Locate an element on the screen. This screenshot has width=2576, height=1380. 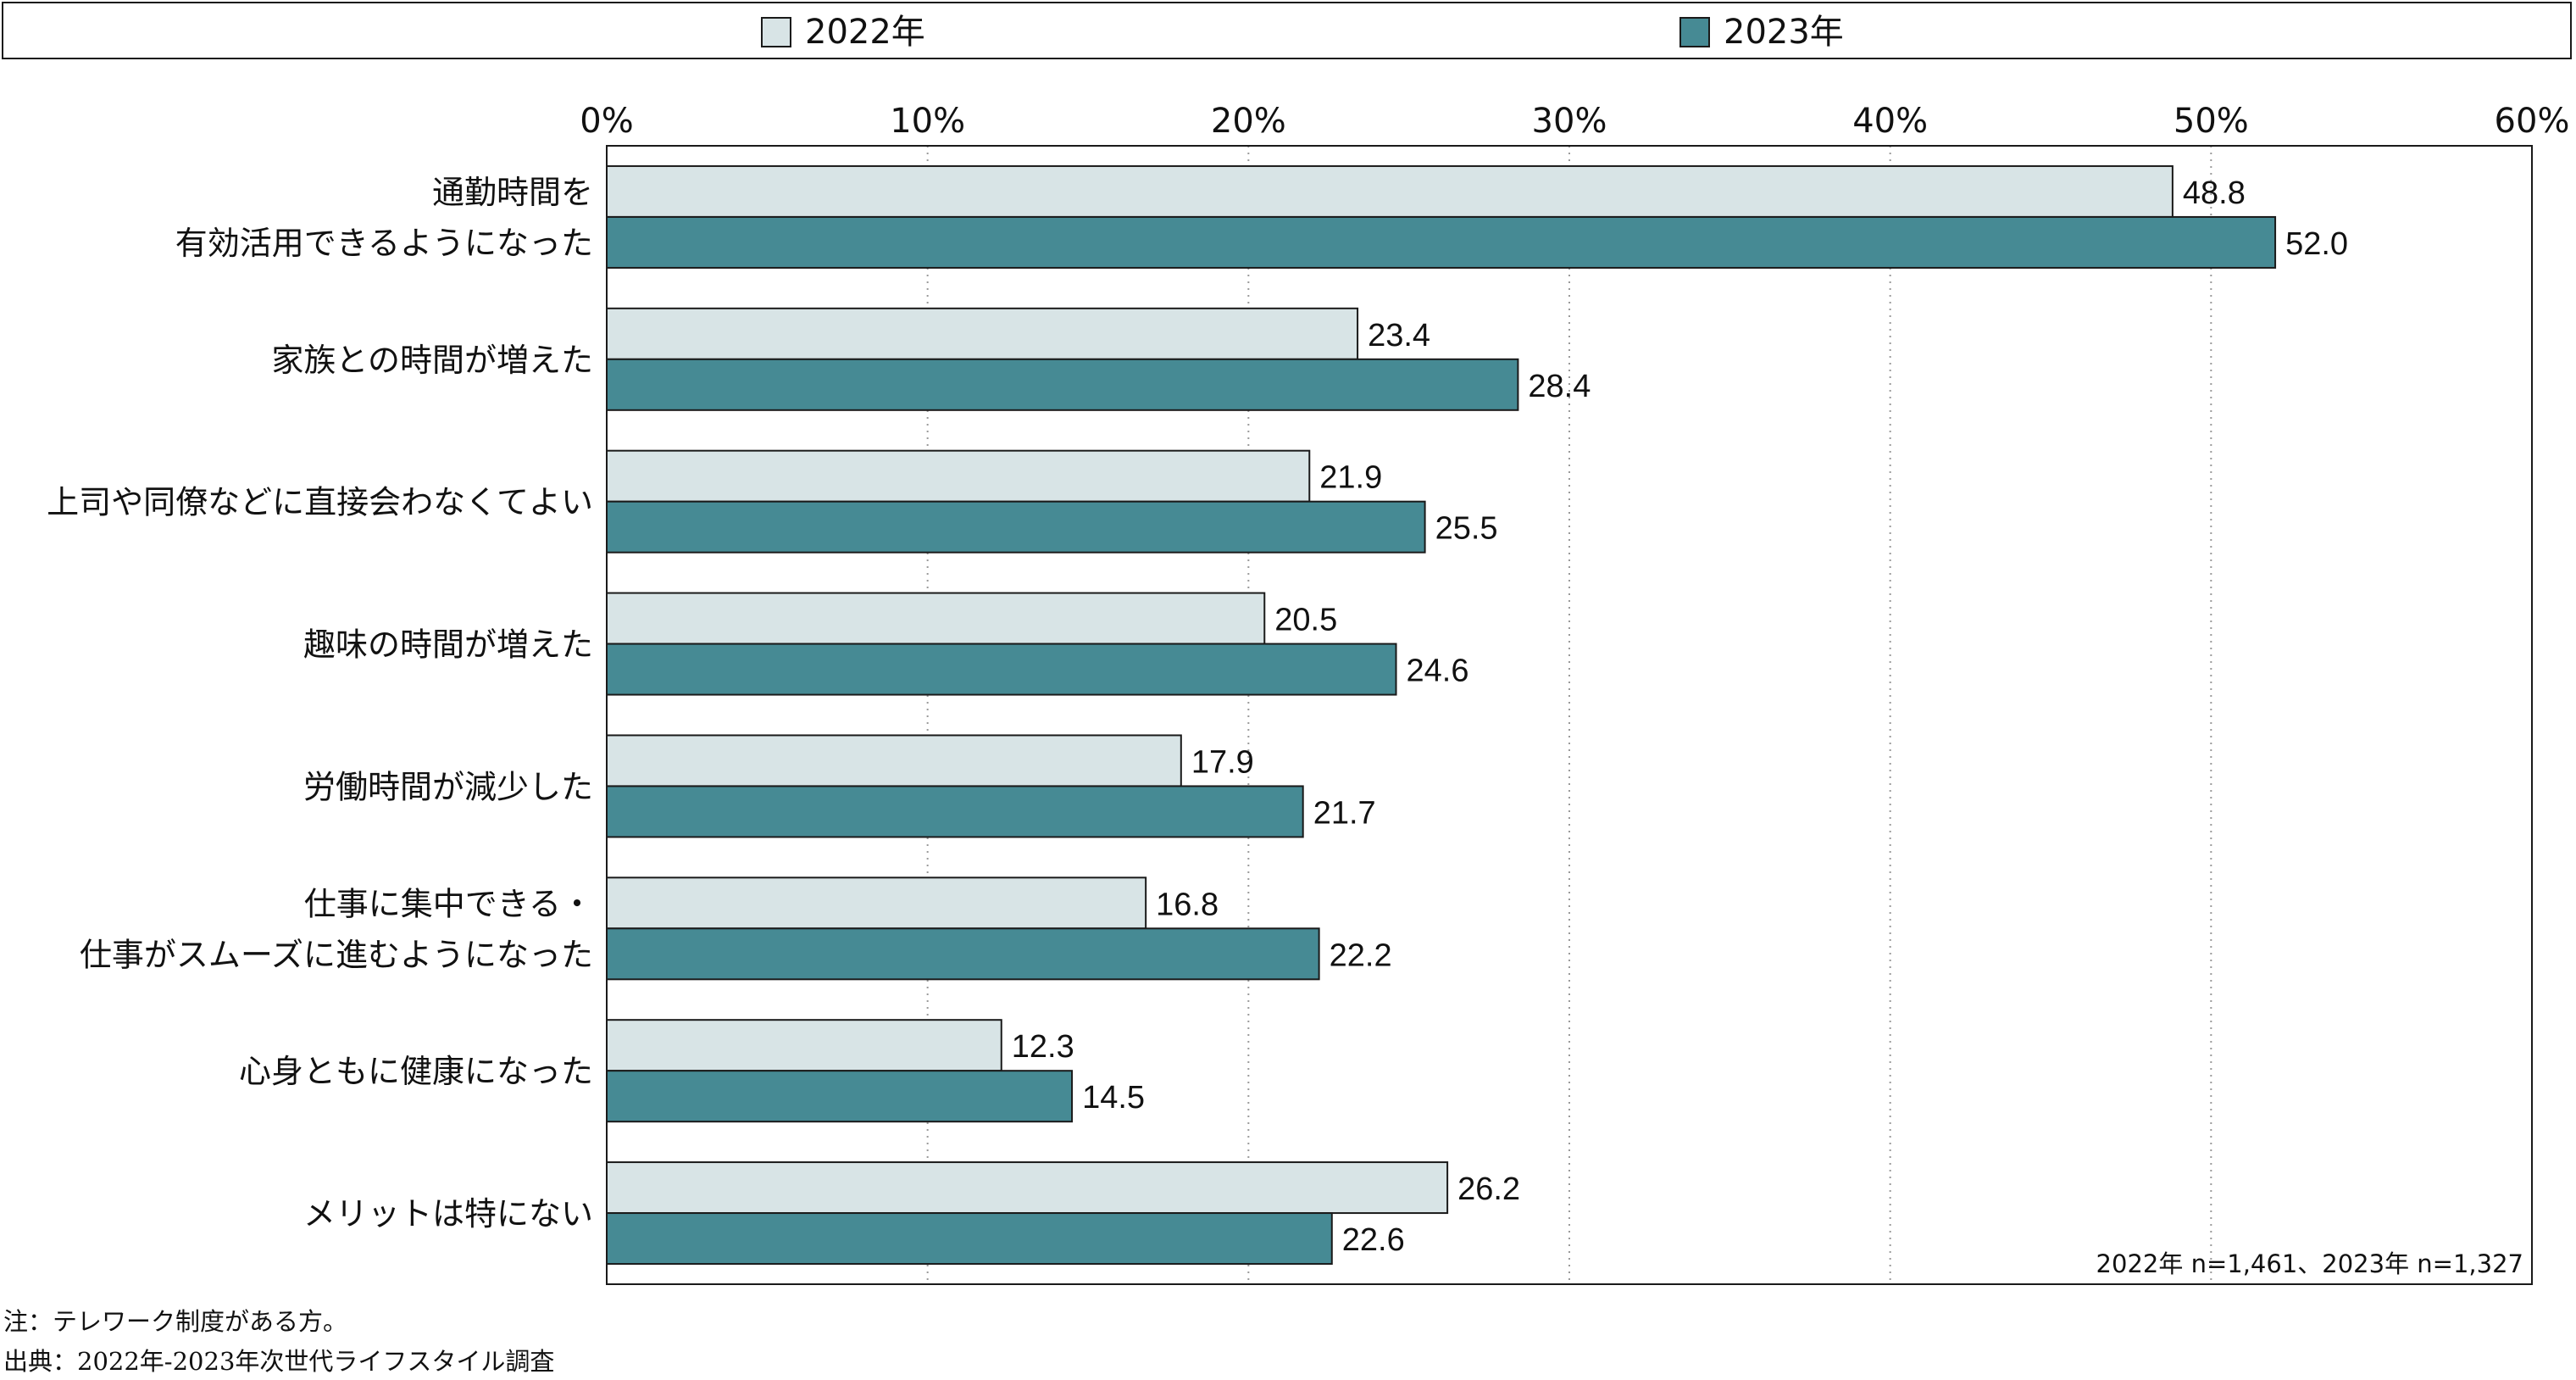
footnote-note: 注：テレワーク制度がある方。 is located at coordinates (175, 1321).